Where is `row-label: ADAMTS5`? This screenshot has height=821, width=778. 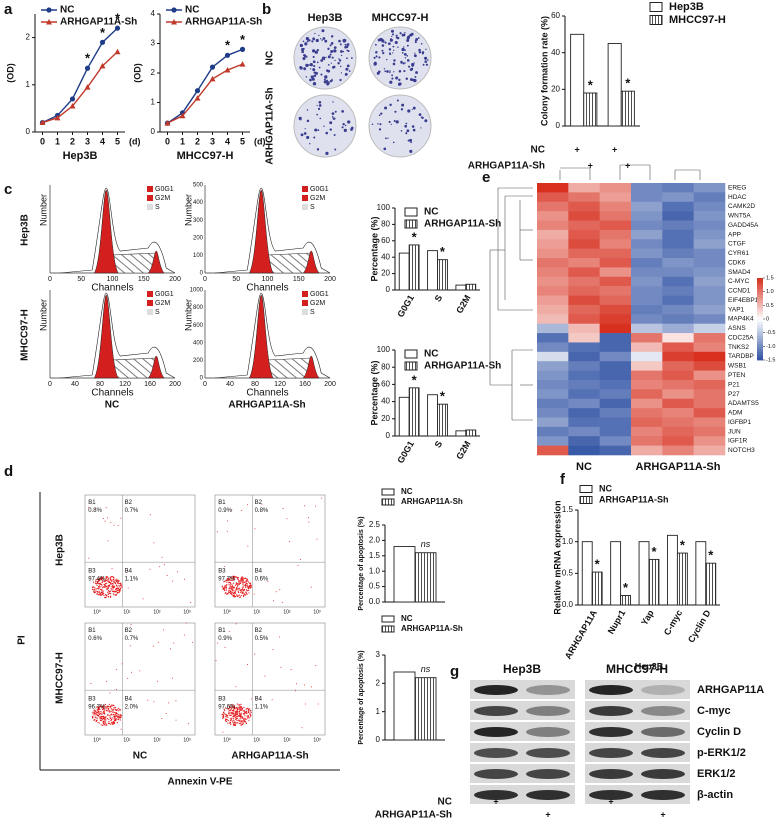 row-label: ADAMTS5 is located at coordinates (743, 403).